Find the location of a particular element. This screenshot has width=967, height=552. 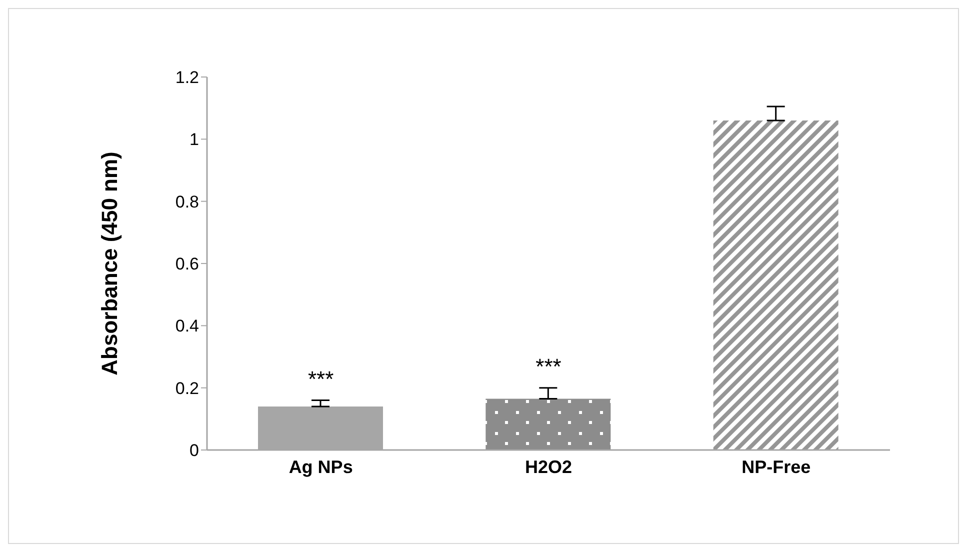

x-tick-label: Ag NPs is located at coordinates (320, 466).